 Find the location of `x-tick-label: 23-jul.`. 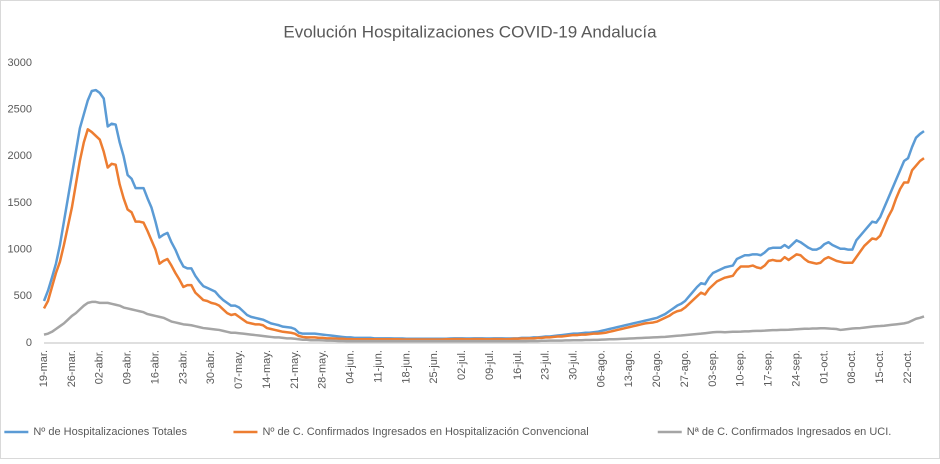

x-tick-label: 23-jul. is located at coordinates (546, 365).